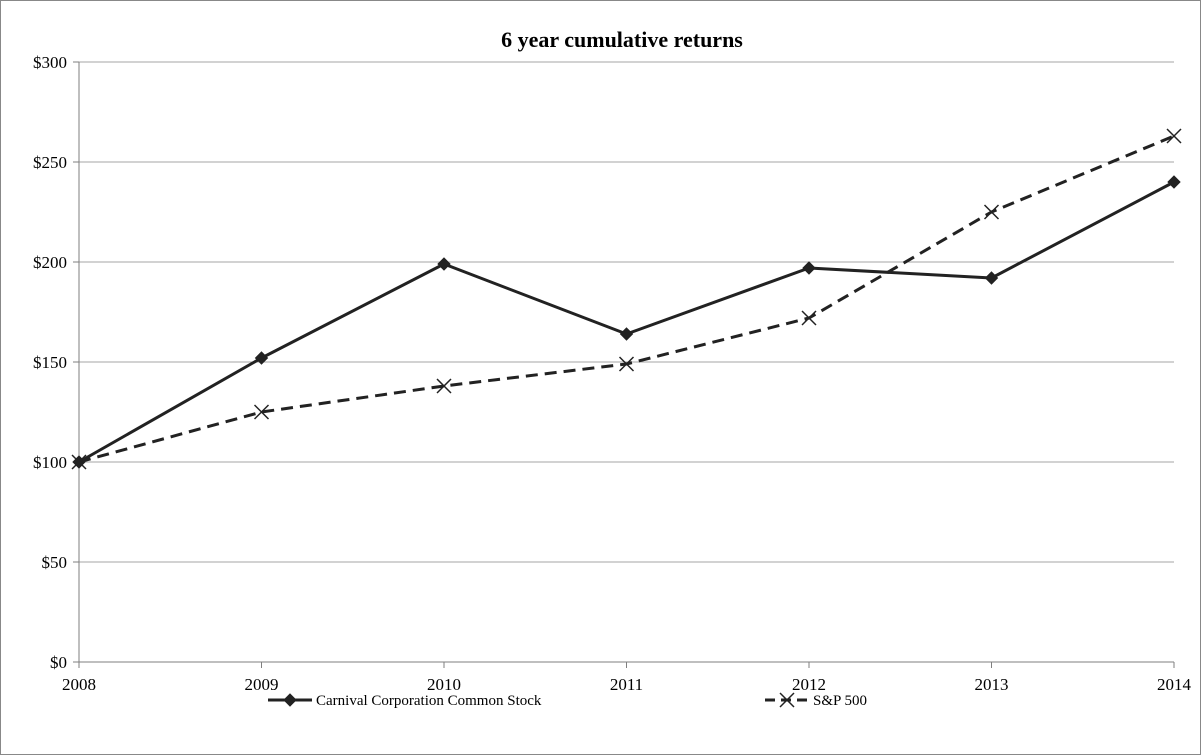  What do you see at coordinates (79, 684) in the screenshot?
I see `x-tick-label: 2008` at bounding box center [79, 684].